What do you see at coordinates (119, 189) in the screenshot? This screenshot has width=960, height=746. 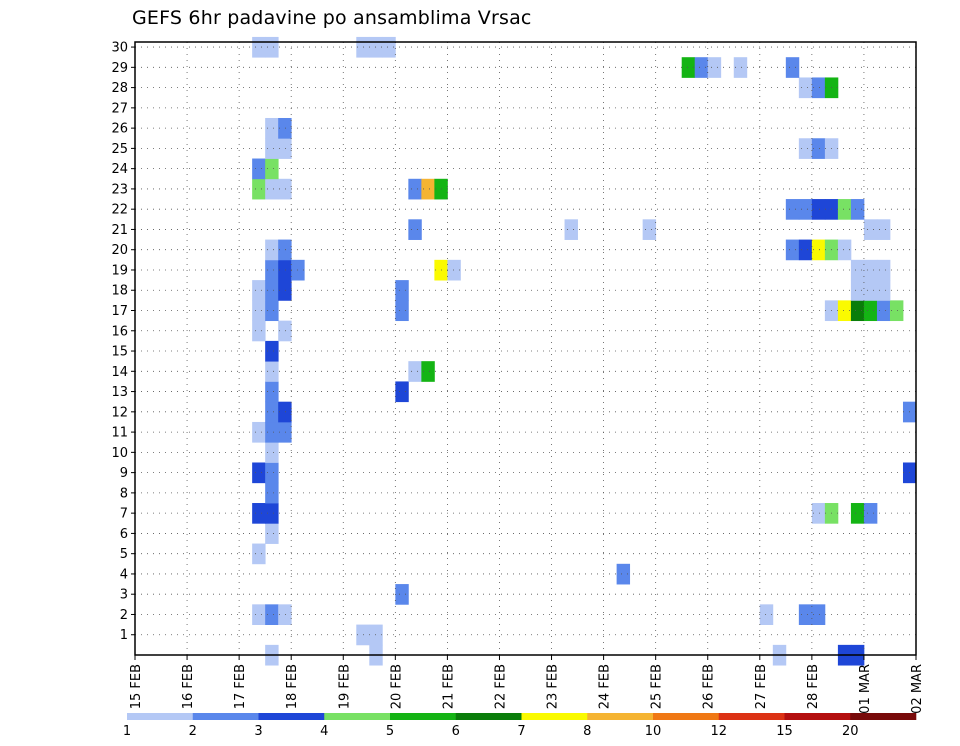 I see `y-tick-label: 23` at bounding box center [119, 189].